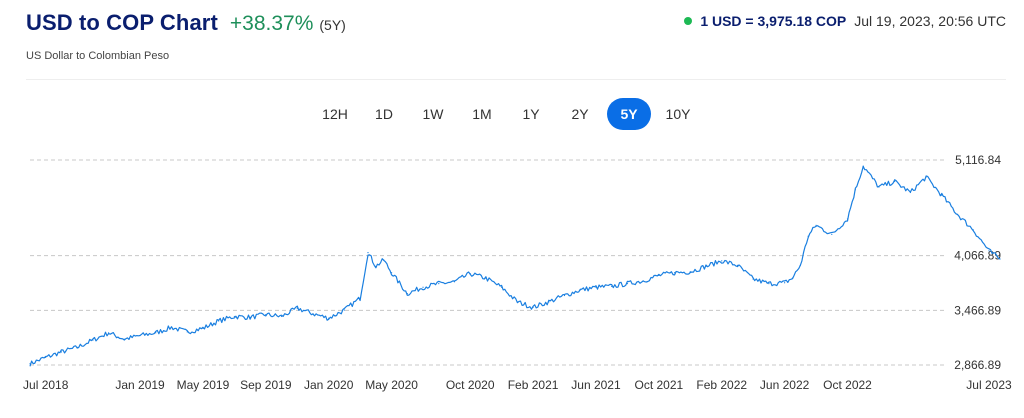 This screenshot has height=418, width=1024. What do you see at coordinates (516, 23) in the screenshot?
I see `title-row: USD to COP Chart +38.37% (5Y)` at bounding box center [516, 23].